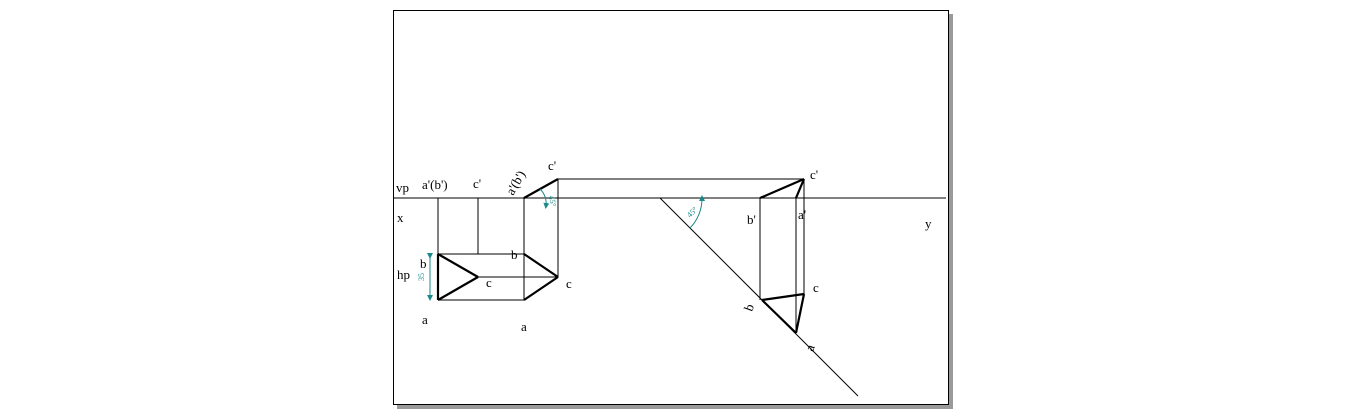  I want to click on label-aux-c: c', so click(814, 174).